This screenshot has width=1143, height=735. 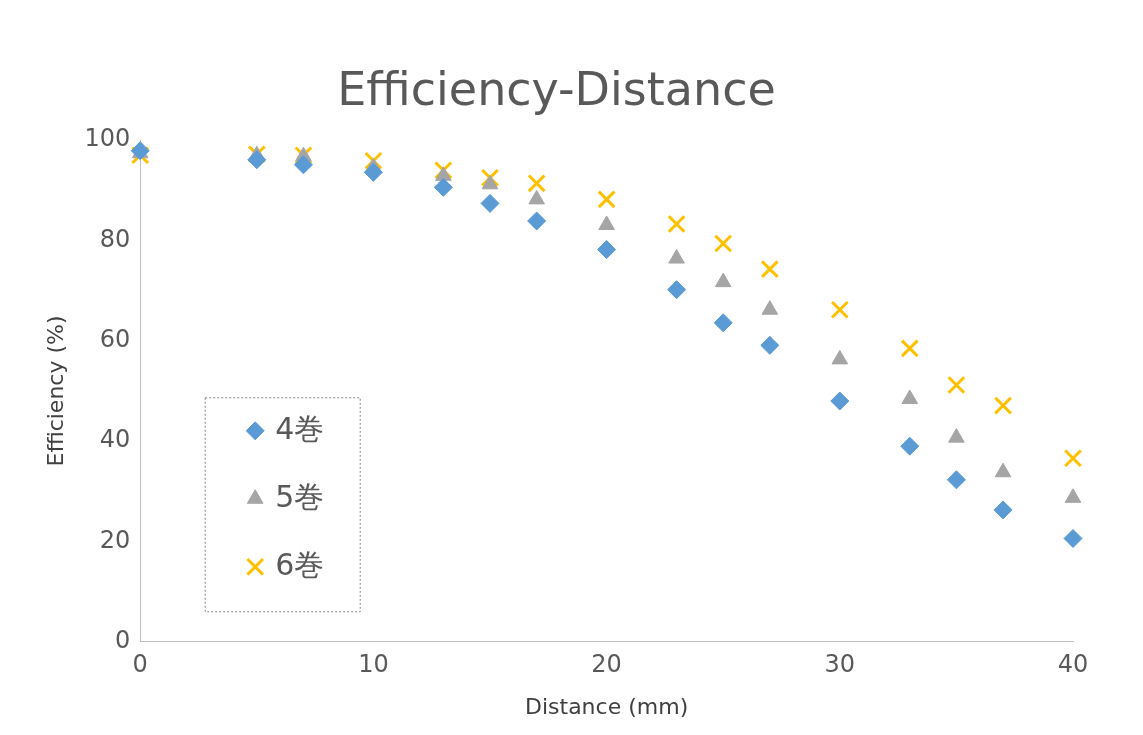 What do you see at coordinates (300, 564) in the screenshot?
I see `legend-label: 6巻` at bounding box center [300, 564].